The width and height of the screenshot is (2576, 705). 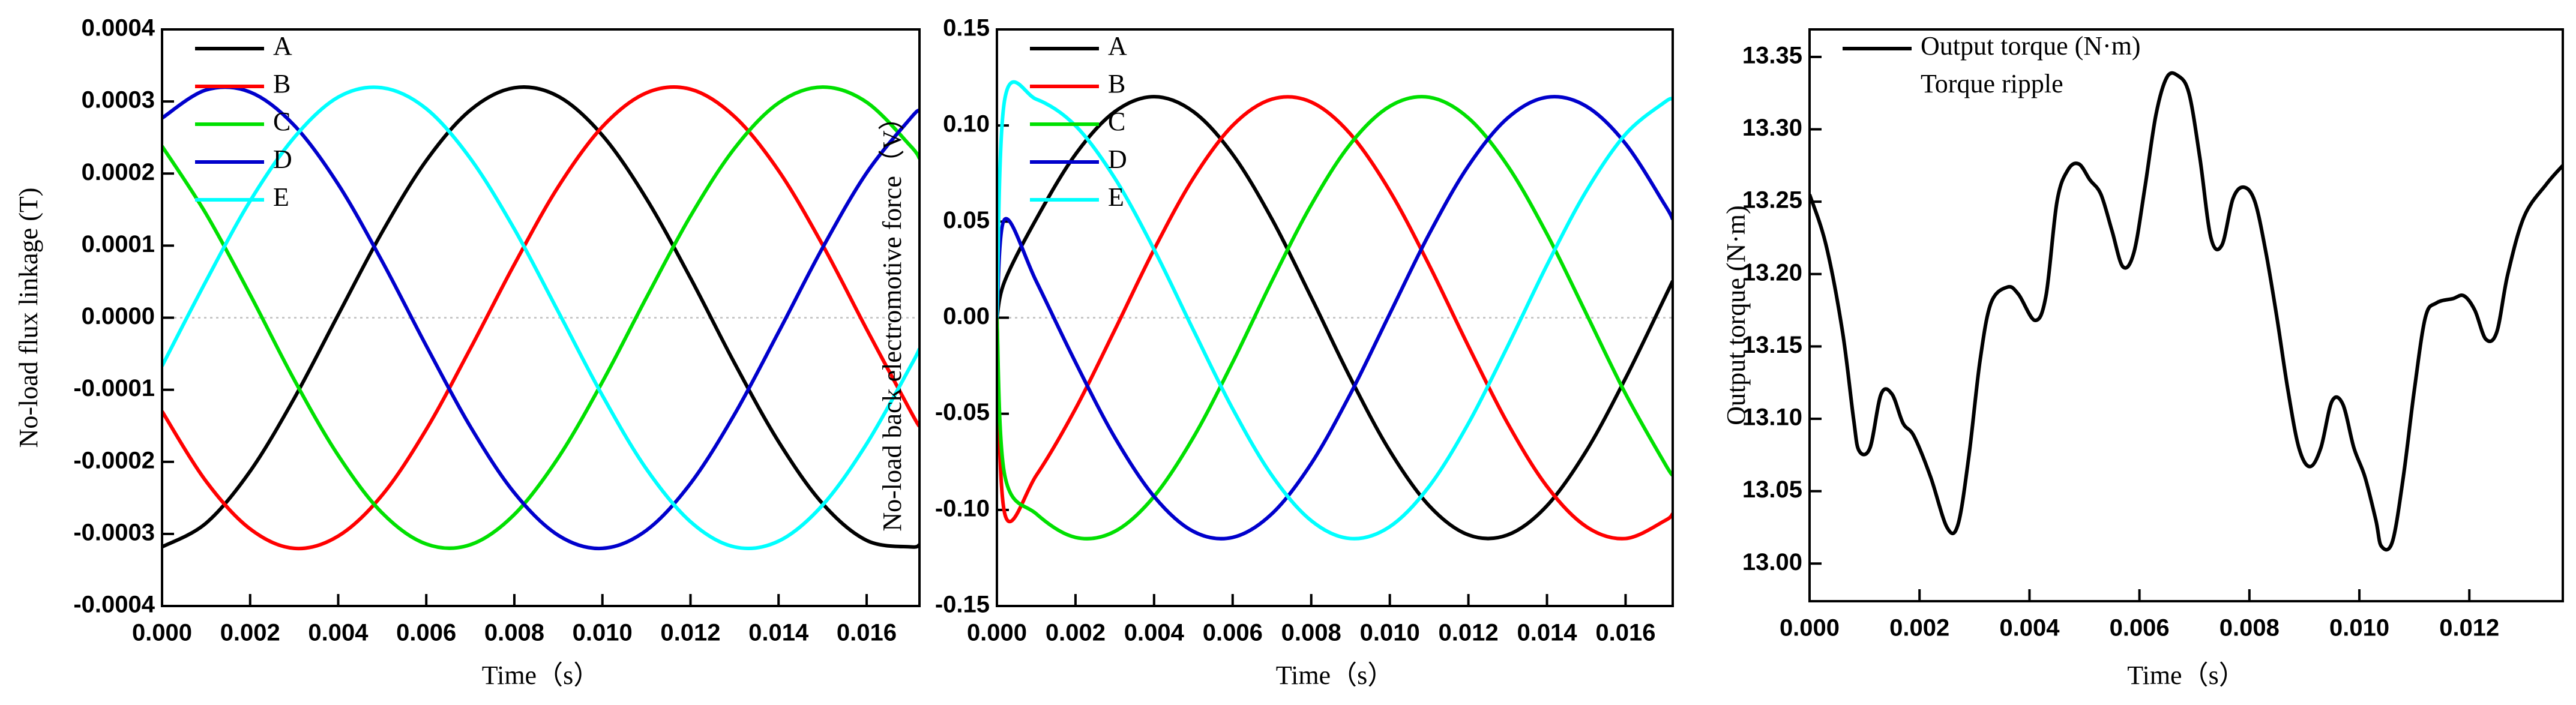 What do you see at coordinates (1992, 84) in the screenshot?
I see `annotation: Torque ripple` at bounding box center [1992, 84].